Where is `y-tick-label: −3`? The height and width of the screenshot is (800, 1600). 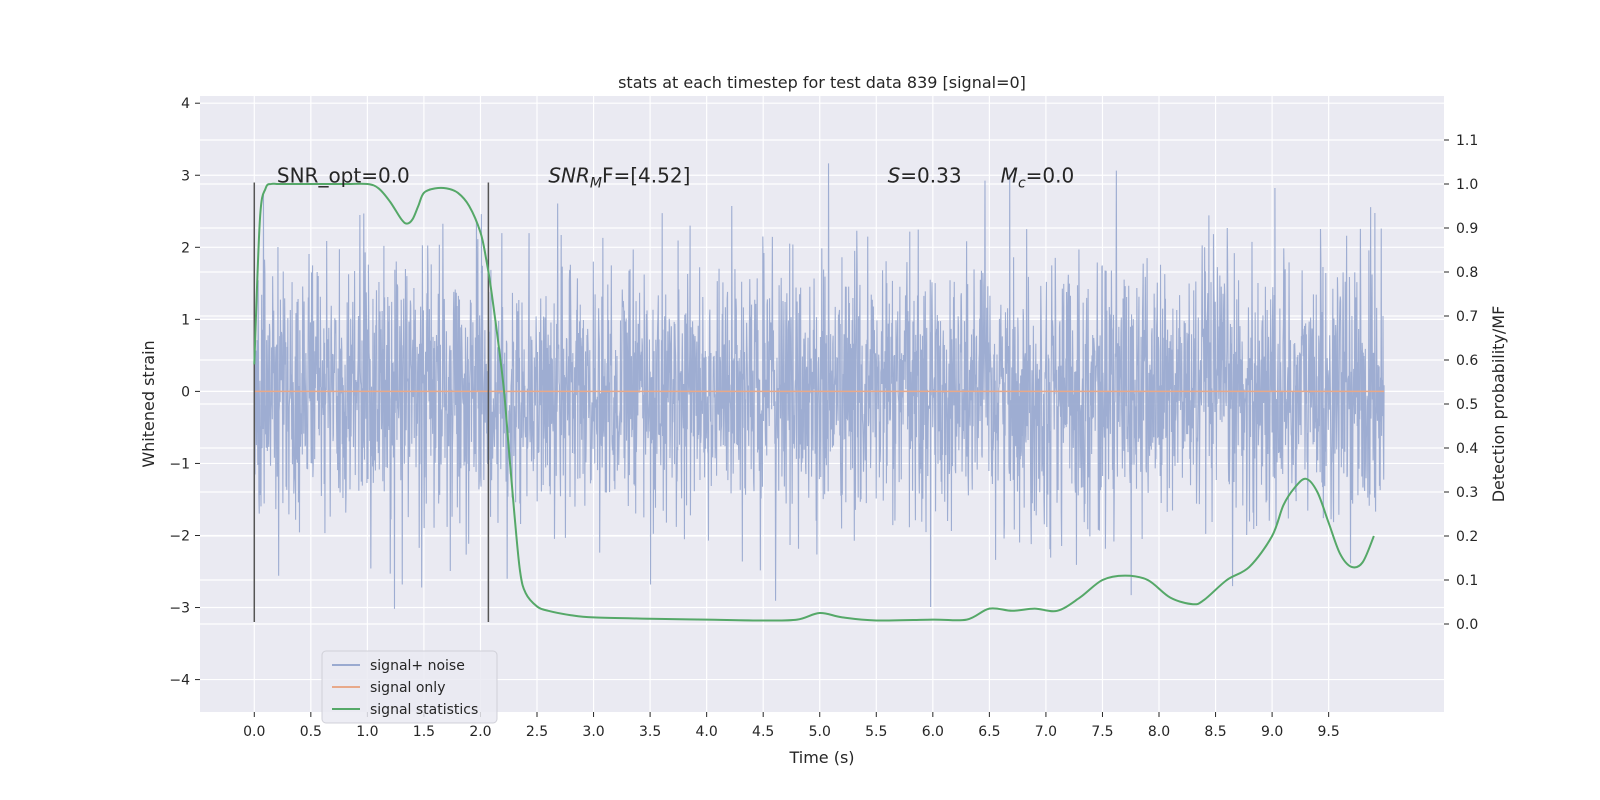 y-tick-label: −3 is located at coordinates (179, 609).